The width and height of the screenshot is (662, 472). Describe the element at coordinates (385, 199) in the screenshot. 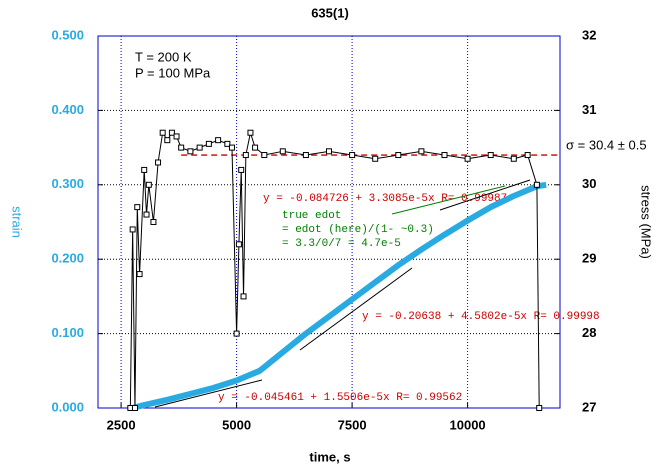

I see `fit-label: y = -0.084726 + 3.3085e-5x R= 0.99987` at that location.